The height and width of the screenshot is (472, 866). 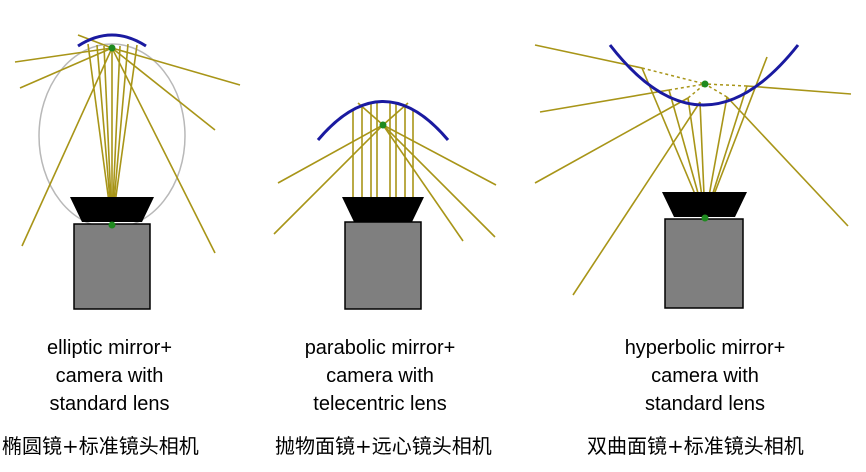 I want to click on chinese-caption-hyperbolic: 双曲面镜+标准镜头相机, so click(x=695, y=446).